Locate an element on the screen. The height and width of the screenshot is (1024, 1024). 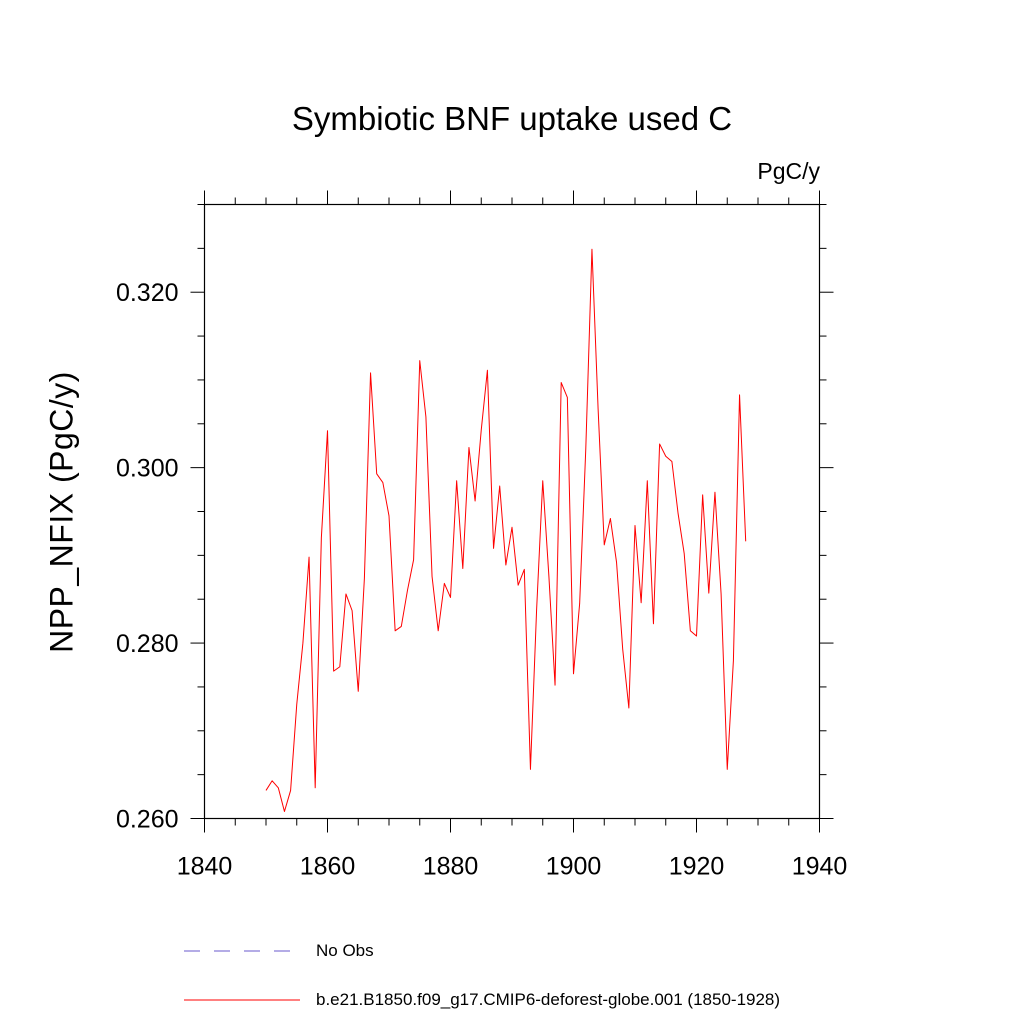
legend-swatch-no-obs is located at coordinates (242, 951).